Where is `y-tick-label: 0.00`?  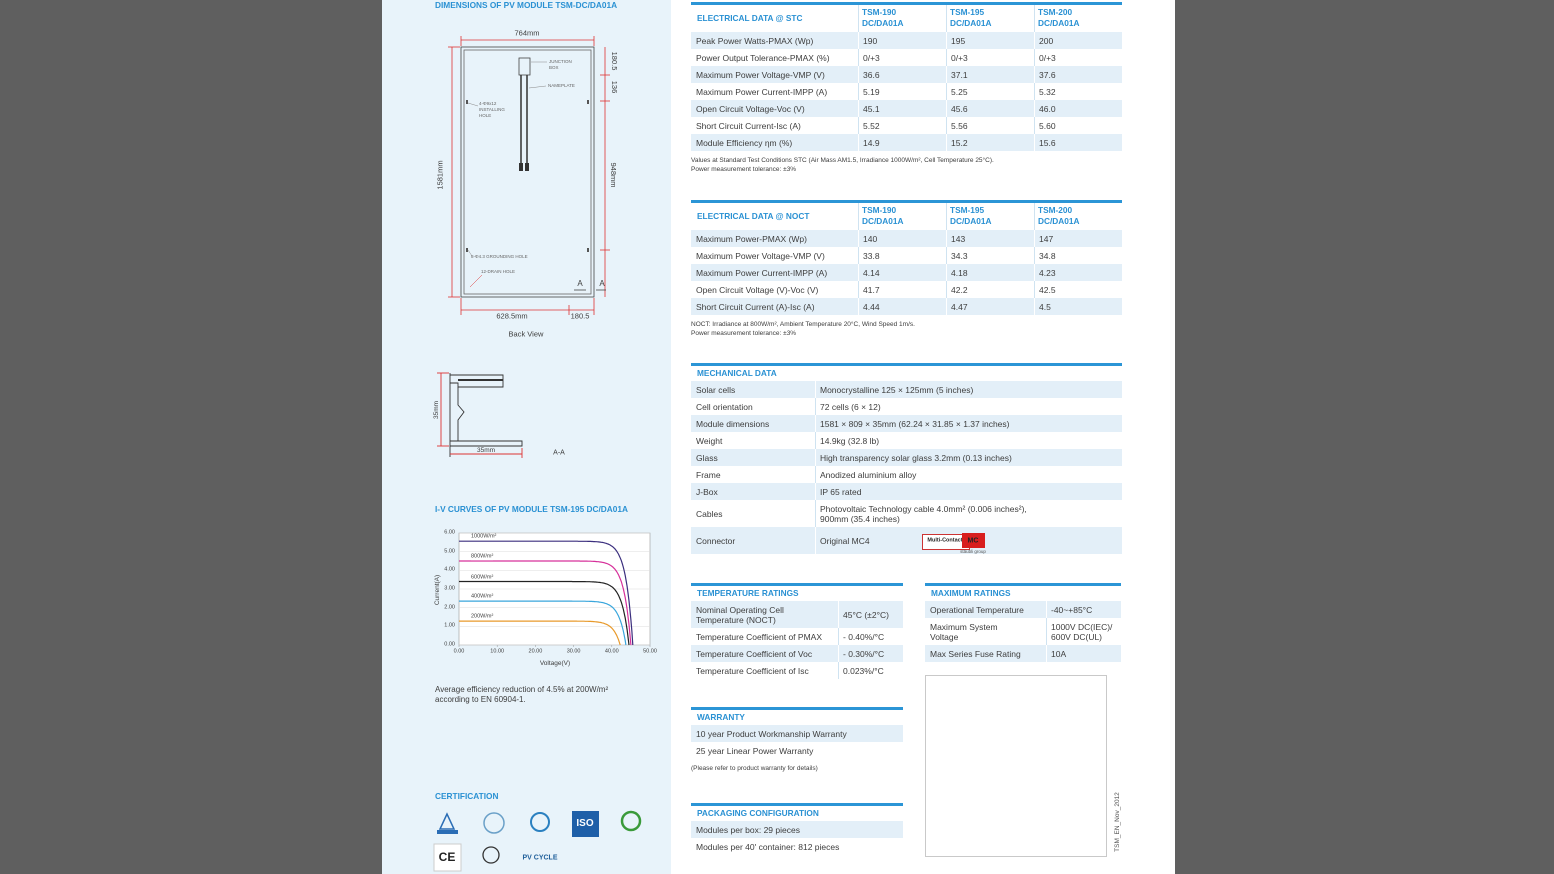 y-tick-label: 0.00 is located at coordinates (449, 644).